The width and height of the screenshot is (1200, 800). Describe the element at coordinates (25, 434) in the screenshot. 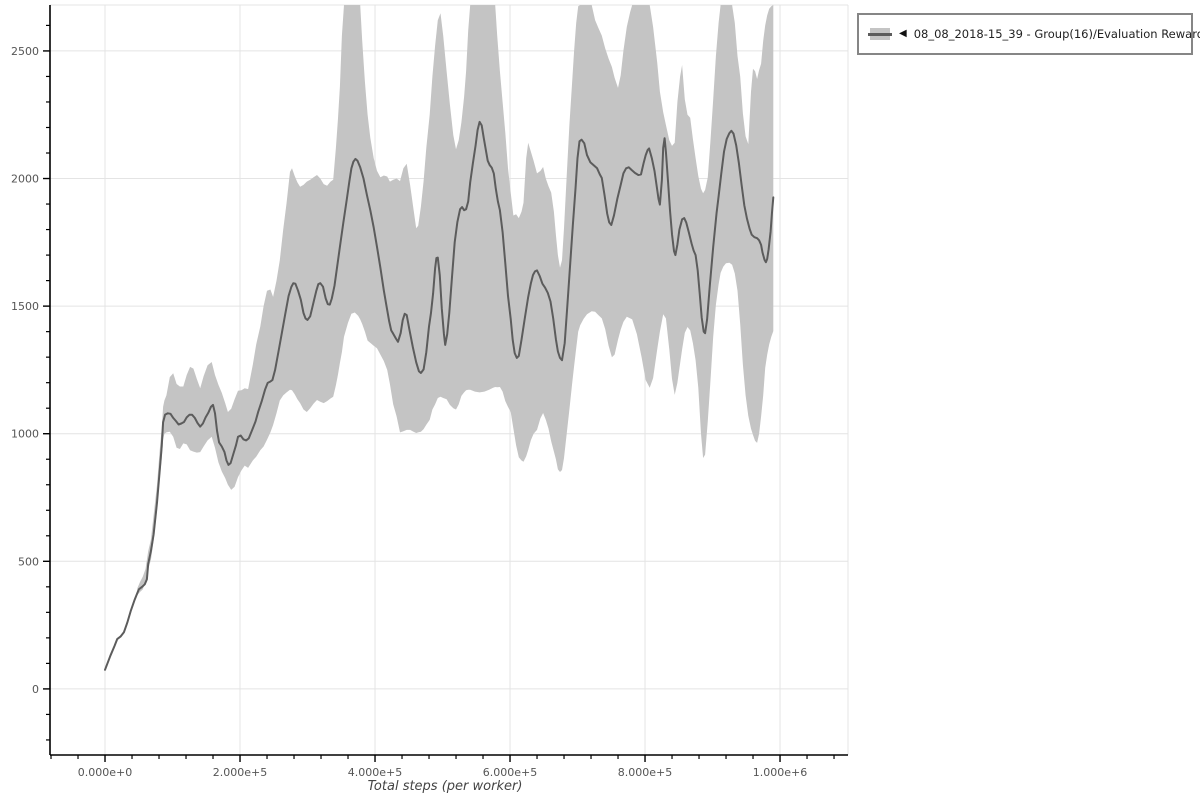

I see `y-tick-label: 1000` at that location.